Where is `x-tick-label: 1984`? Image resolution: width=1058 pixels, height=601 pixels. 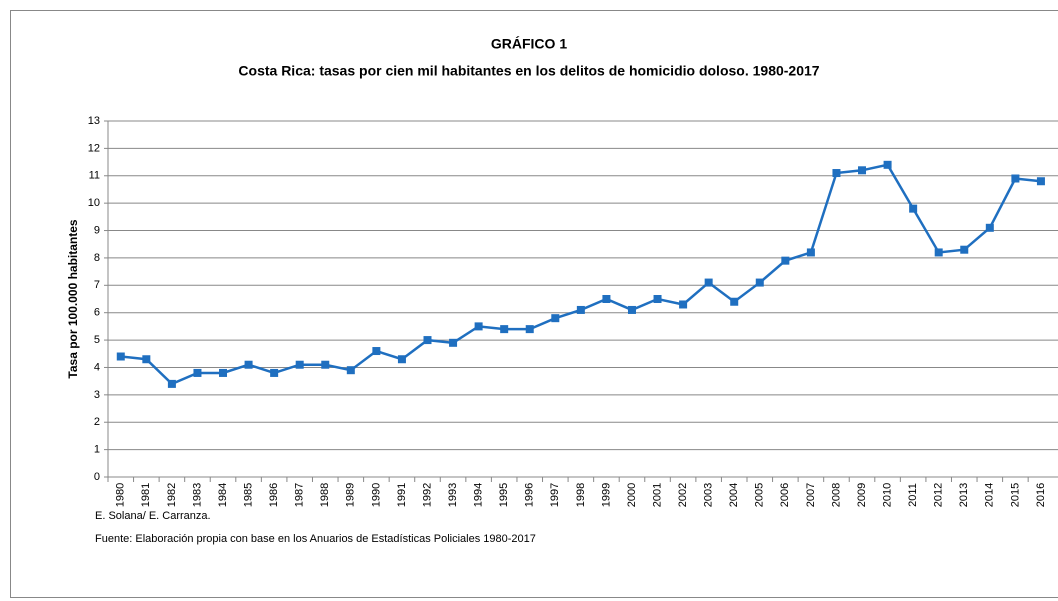
x-tick-label: 1984 is located at coordinates (223, 495).